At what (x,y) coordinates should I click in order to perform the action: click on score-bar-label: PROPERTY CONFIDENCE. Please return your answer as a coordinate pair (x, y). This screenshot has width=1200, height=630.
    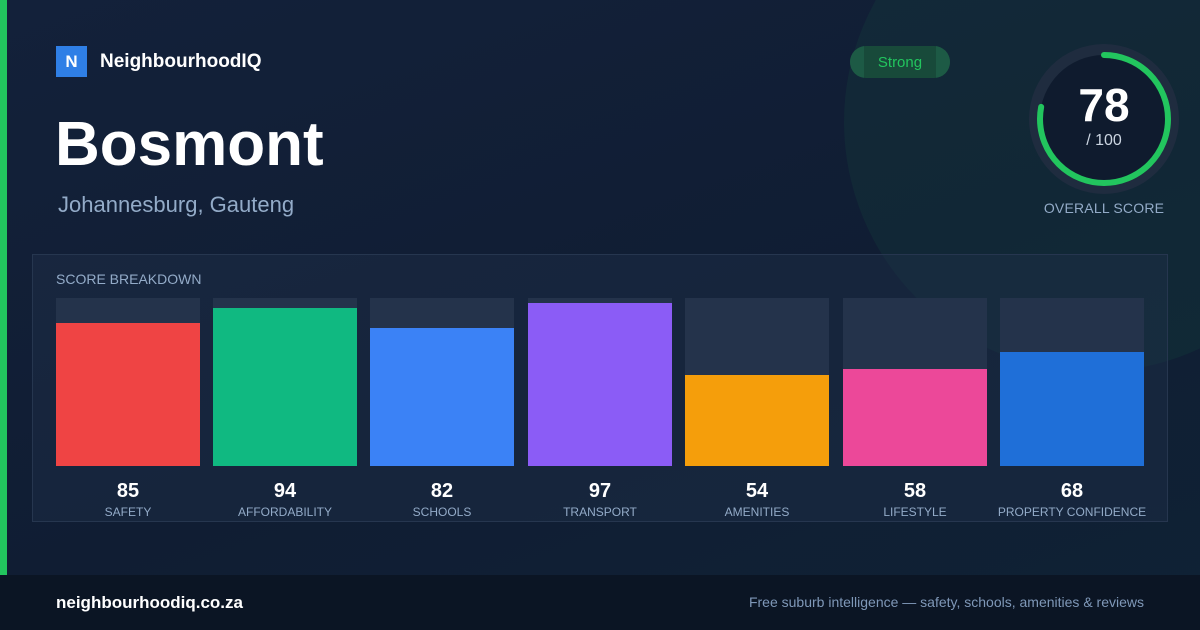
    Looking at the image, I should click on (1072, 512).